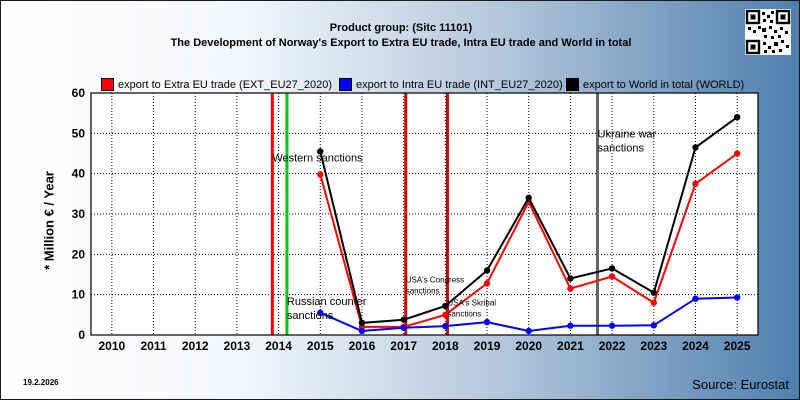 The width and height of the screenshot is (800, 400). I want to click on x-tick-label: 2016, so click(362, 346).